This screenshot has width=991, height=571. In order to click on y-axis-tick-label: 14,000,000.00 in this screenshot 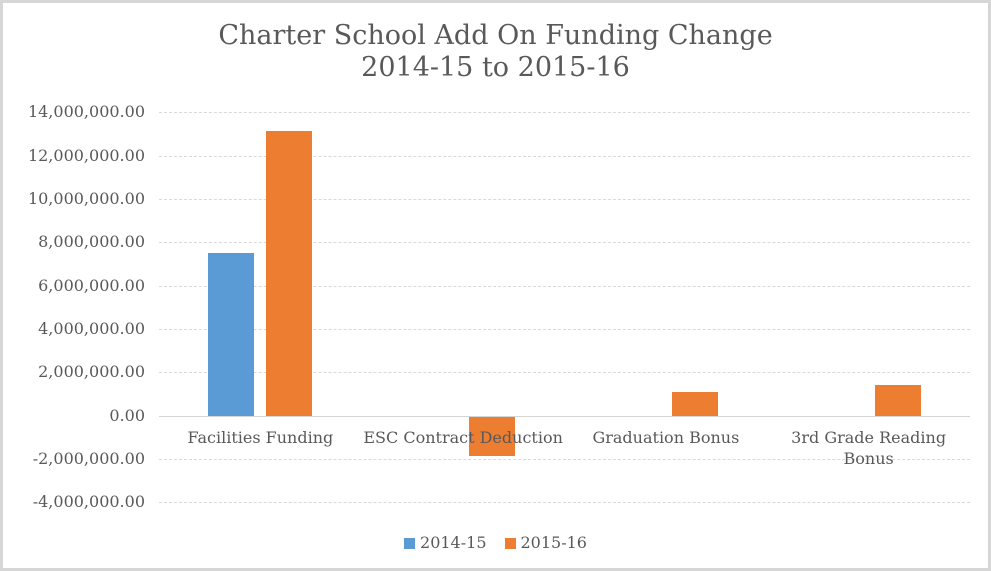, I will do `click(86, 112)`.